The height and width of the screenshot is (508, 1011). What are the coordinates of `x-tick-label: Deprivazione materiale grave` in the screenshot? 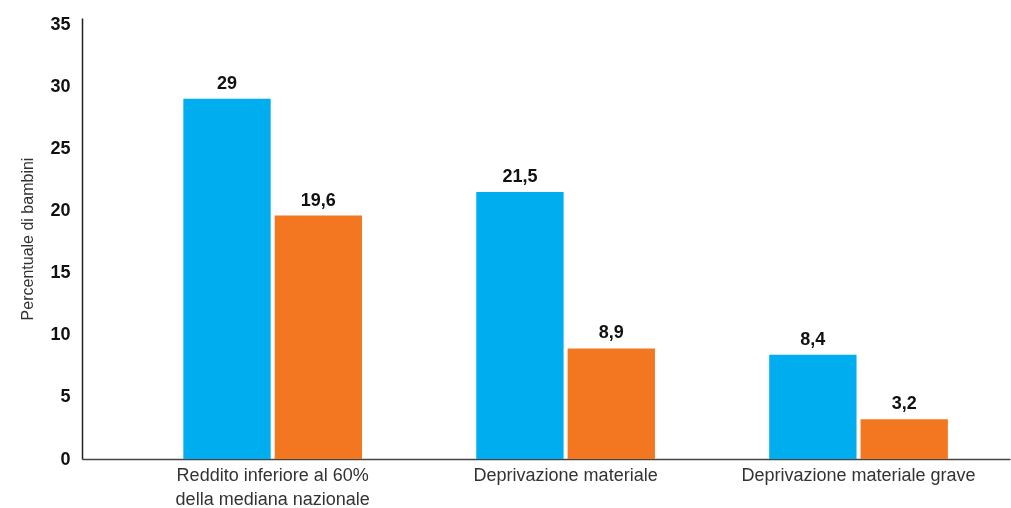 It's located at (858, 474).